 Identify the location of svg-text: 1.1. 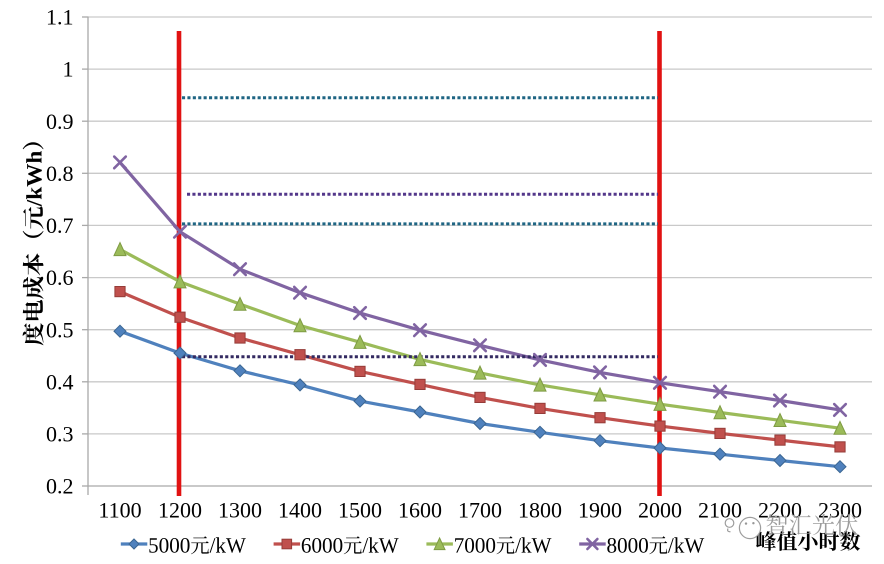
(60, 17).